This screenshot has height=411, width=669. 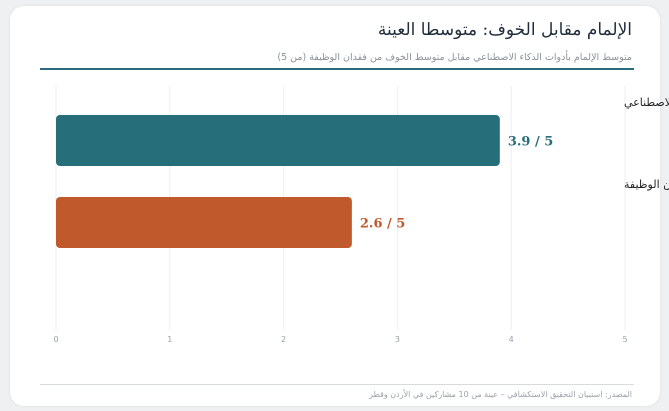 I want to click on x-tick-label: 4, so click(x=511, y=339).